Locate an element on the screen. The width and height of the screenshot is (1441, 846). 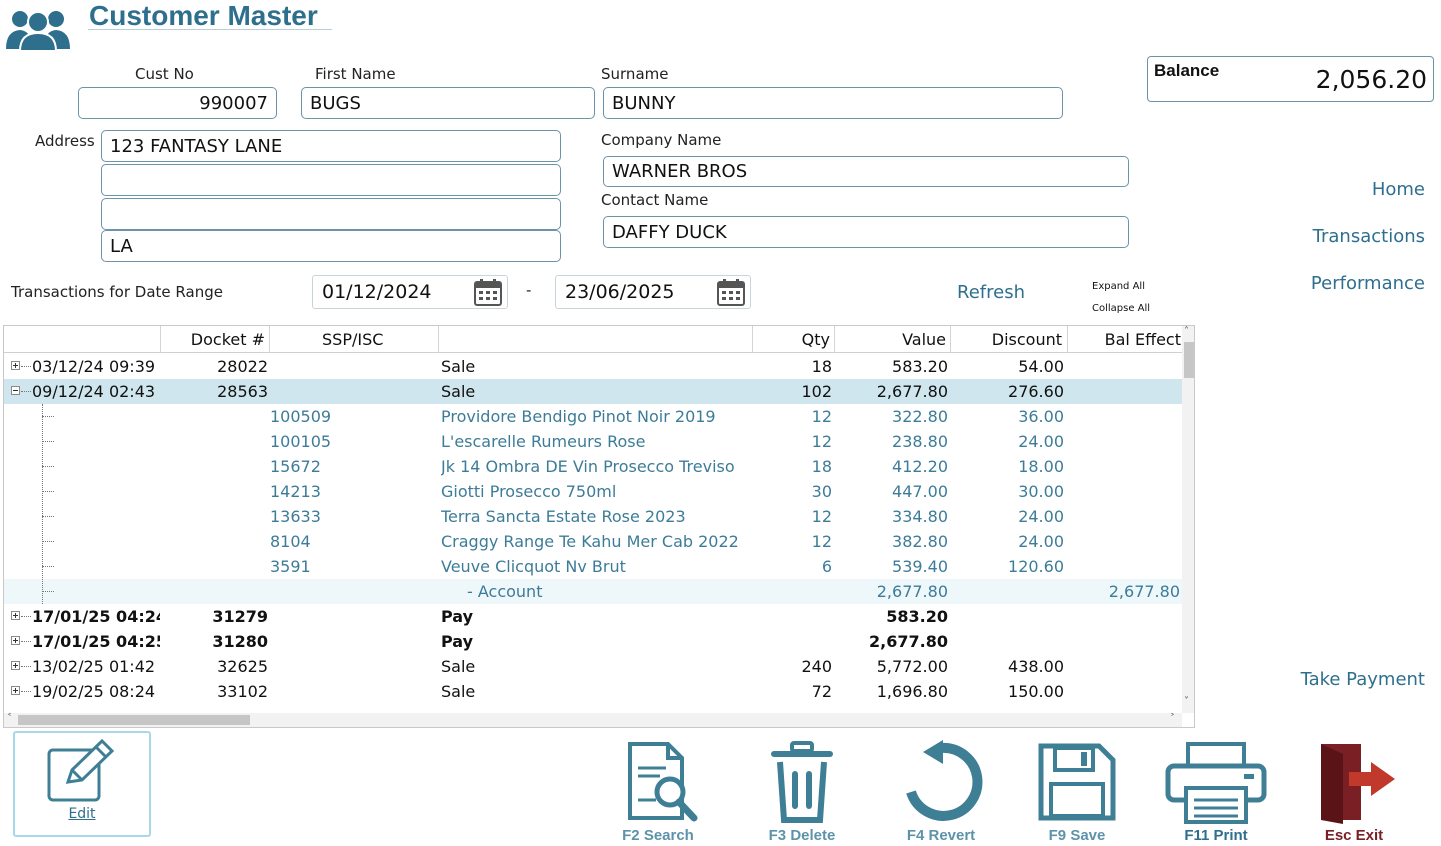
cust-no-field: 990007 is located at coordinates (177, 103).